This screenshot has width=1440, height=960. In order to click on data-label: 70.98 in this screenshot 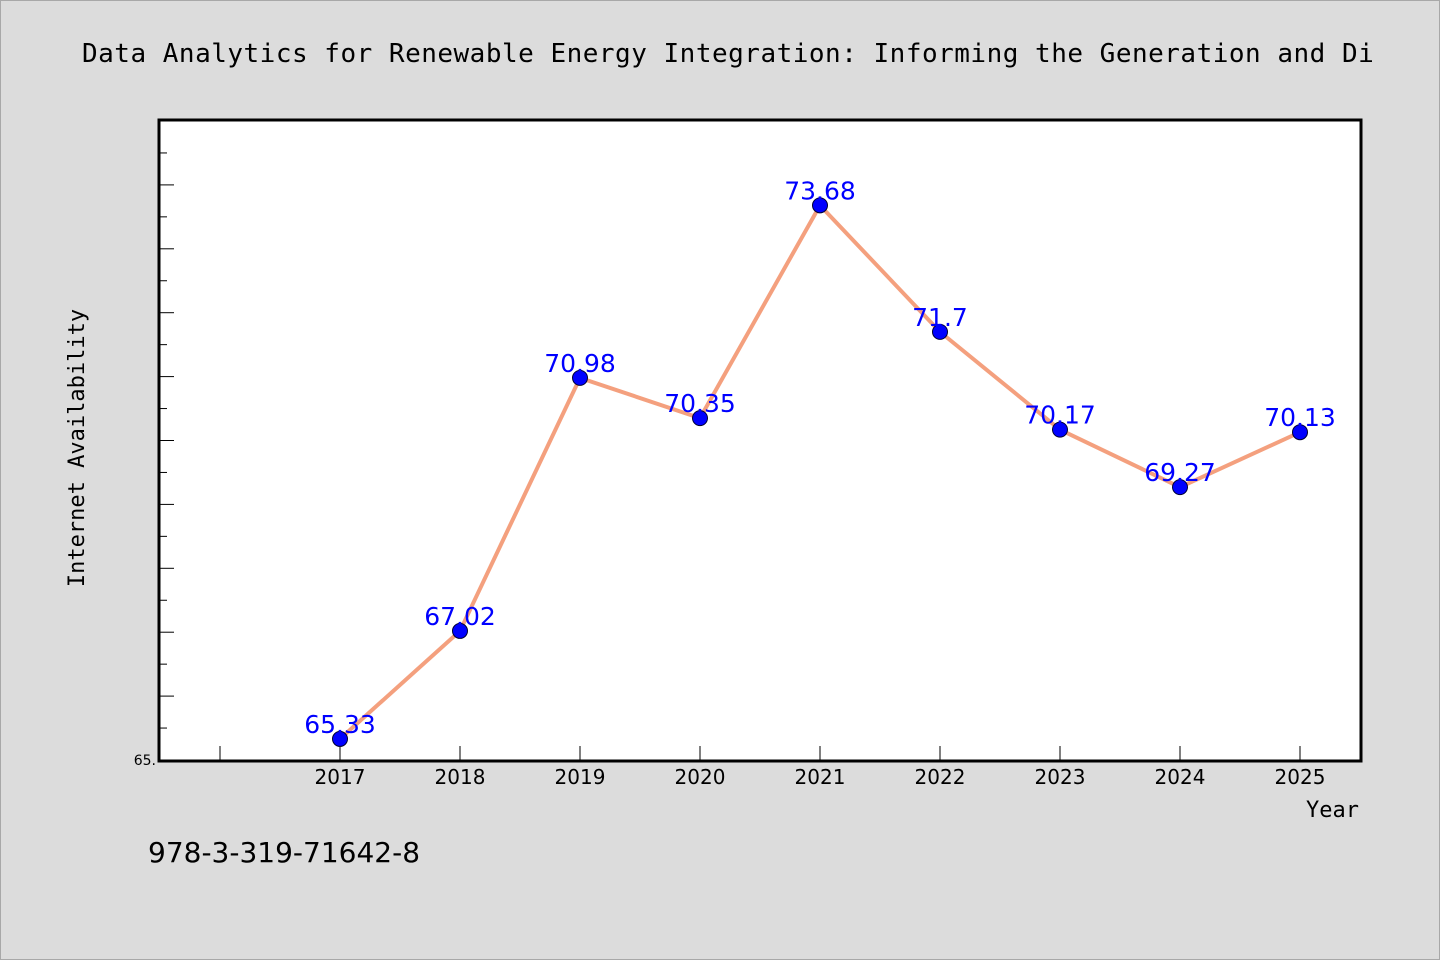, I will do `click(580, 363)`.